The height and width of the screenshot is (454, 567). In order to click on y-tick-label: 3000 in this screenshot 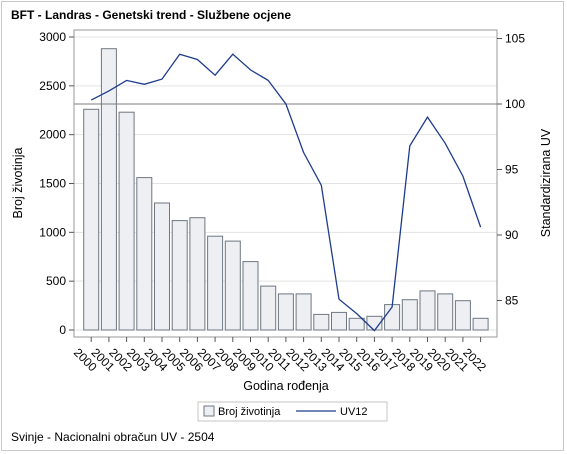, I will do `click(52, 37)`.